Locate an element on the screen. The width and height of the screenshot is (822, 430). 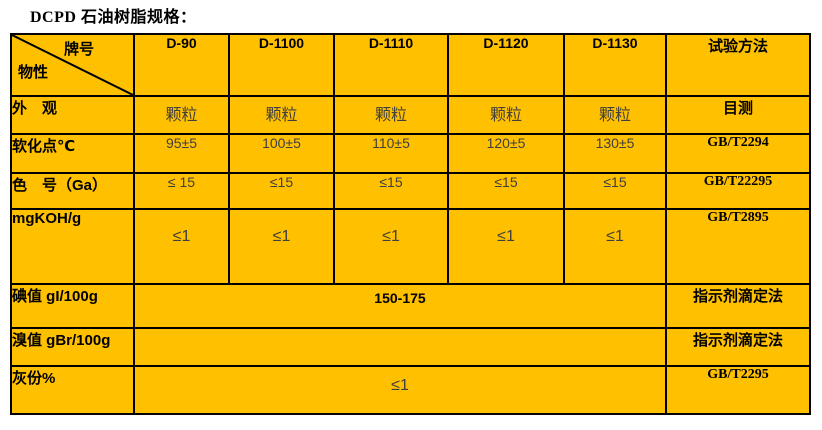
cell-value: 95±5 is located at coordinates (181, 153).